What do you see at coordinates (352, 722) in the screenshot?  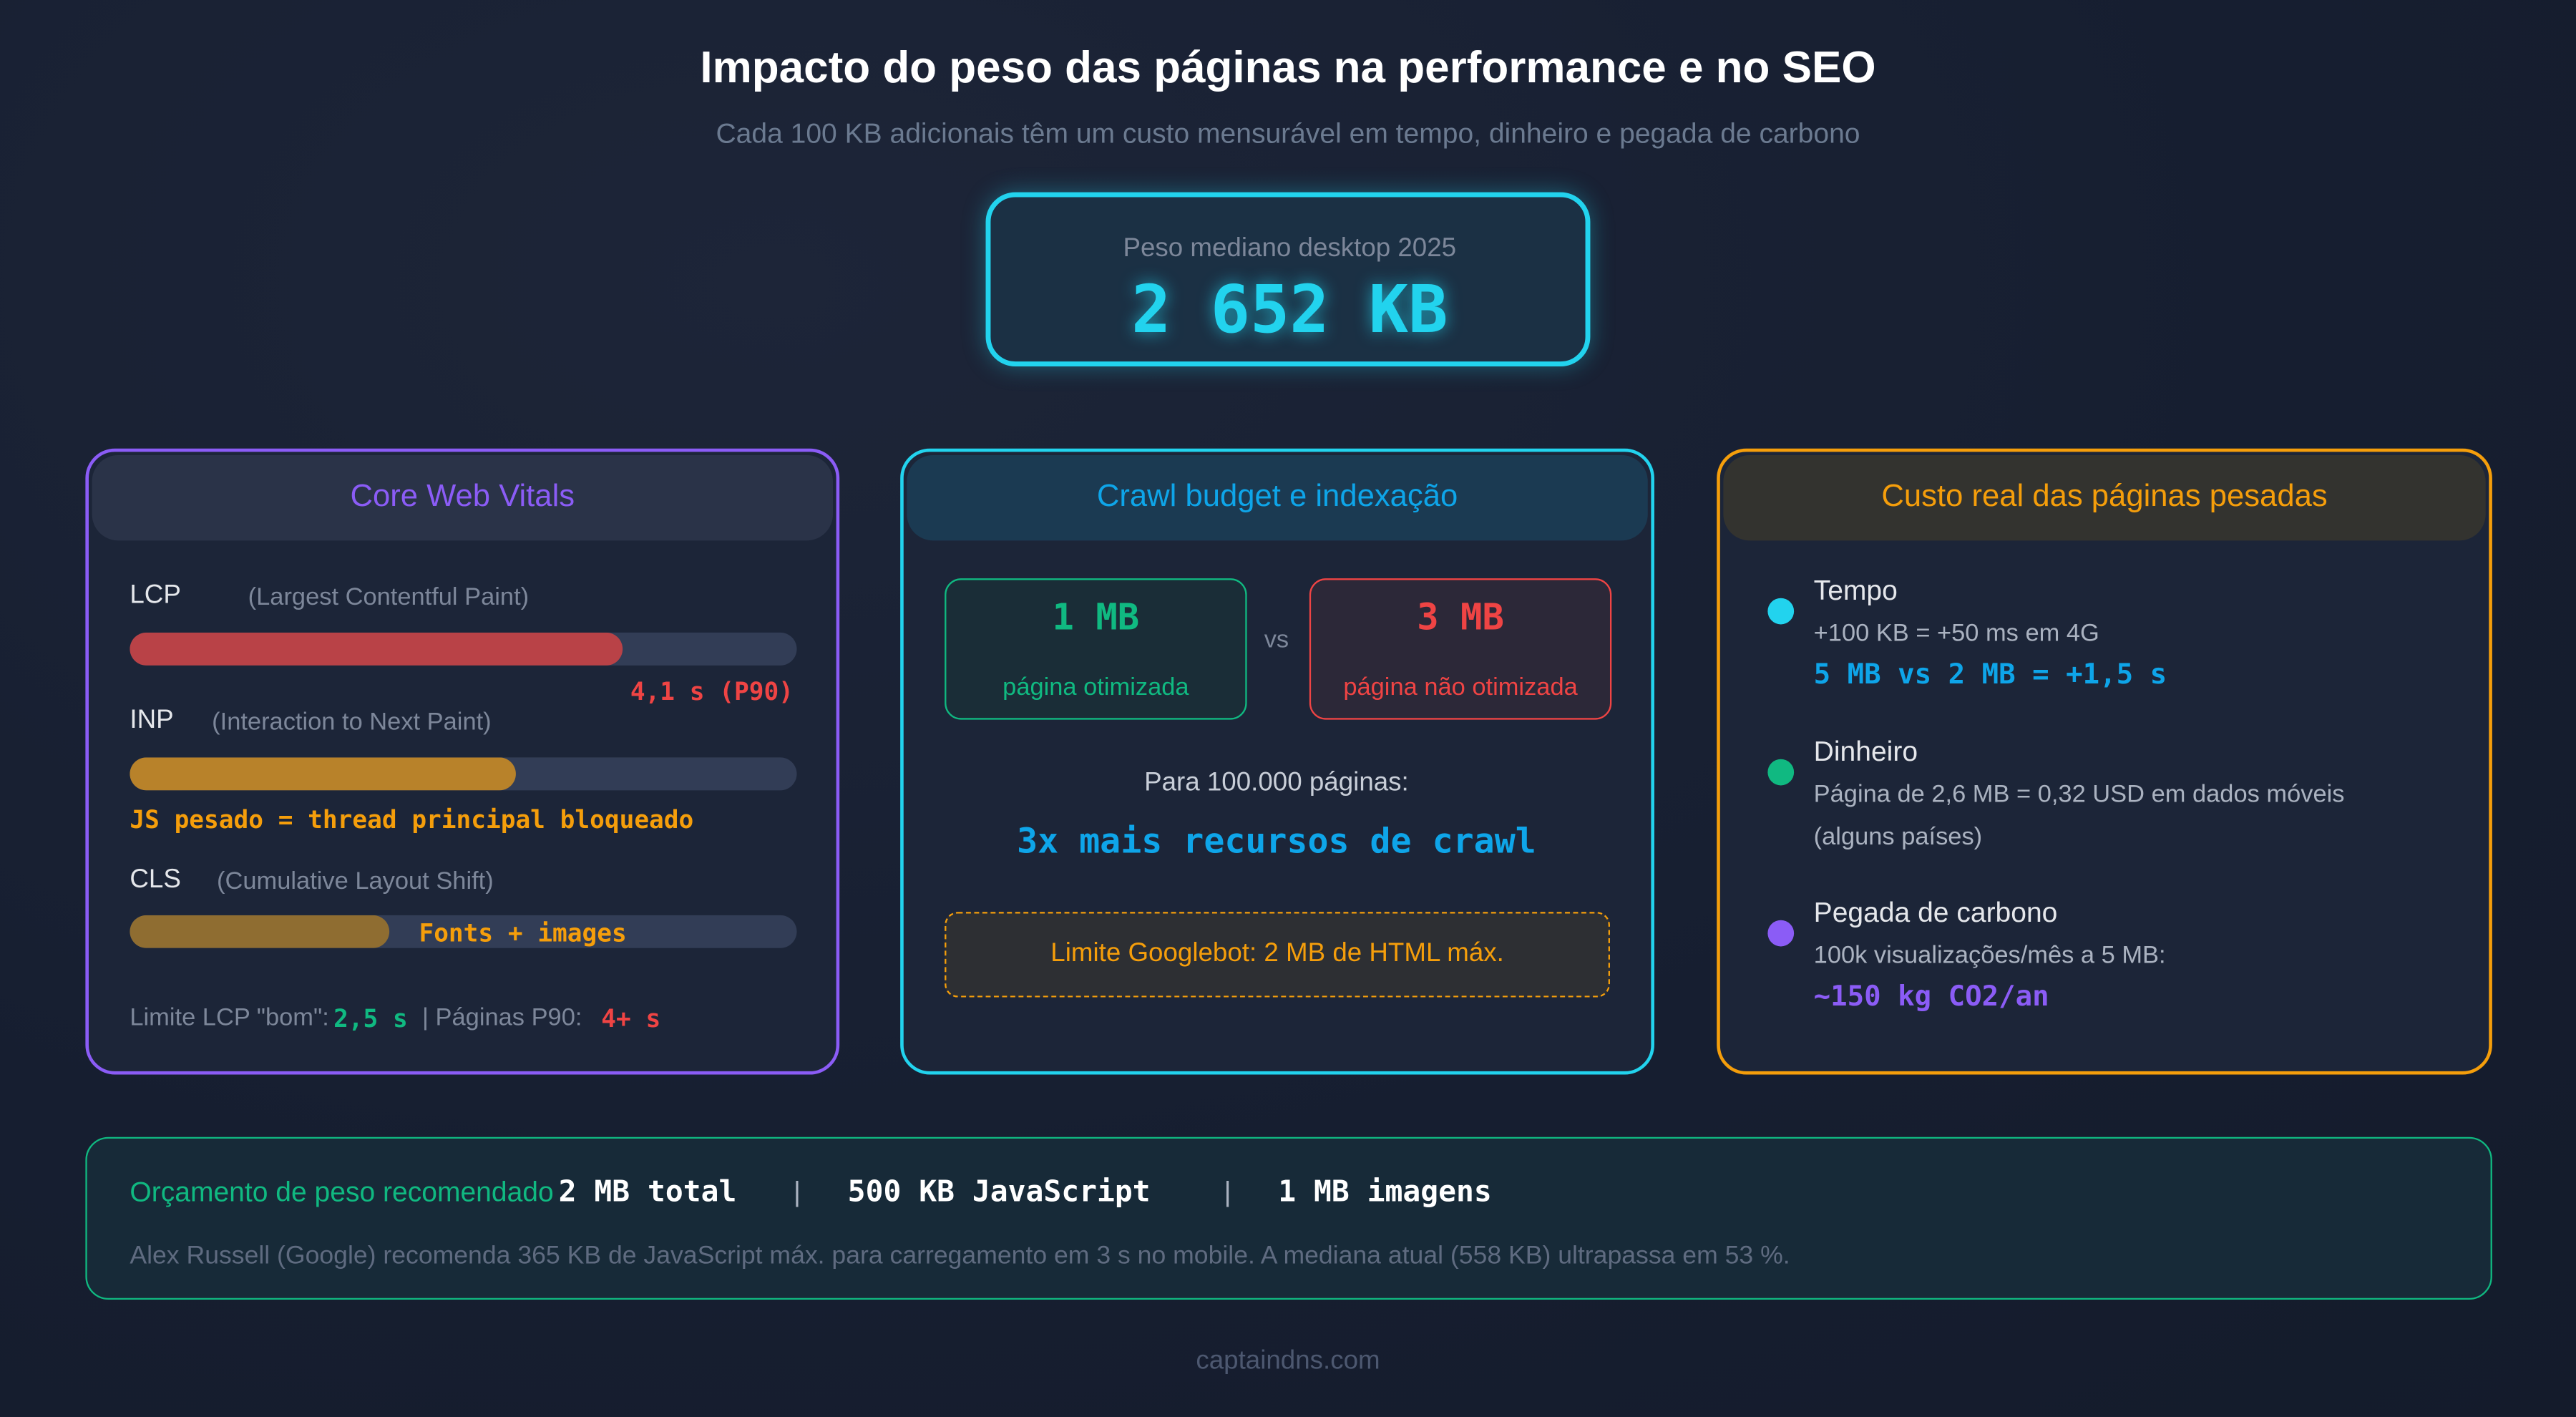 I see `inp-desc: (Interaction to Next Paint)` at bounding box center [352, 722].